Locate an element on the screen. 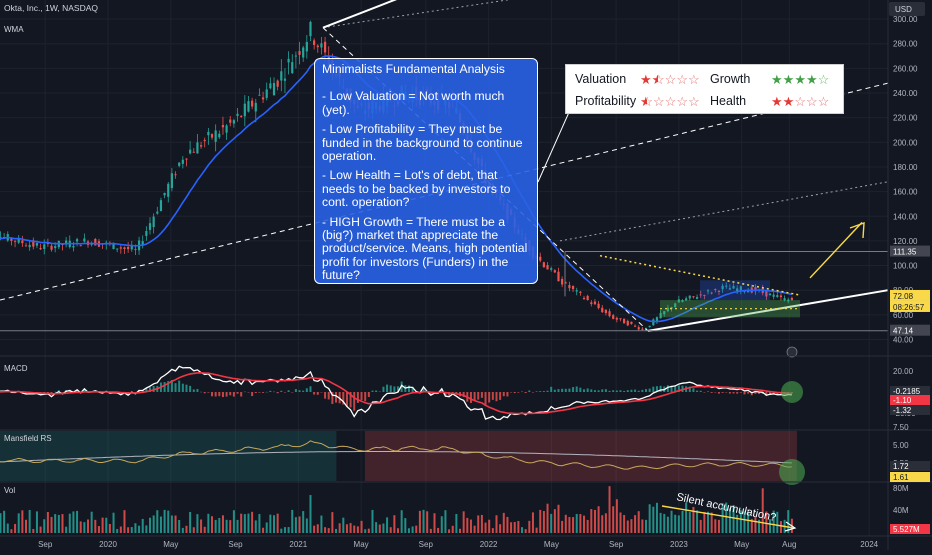 The height and width of the screenshot is (555, 932). rs-positive-zone is located at coordinates (168, 456).